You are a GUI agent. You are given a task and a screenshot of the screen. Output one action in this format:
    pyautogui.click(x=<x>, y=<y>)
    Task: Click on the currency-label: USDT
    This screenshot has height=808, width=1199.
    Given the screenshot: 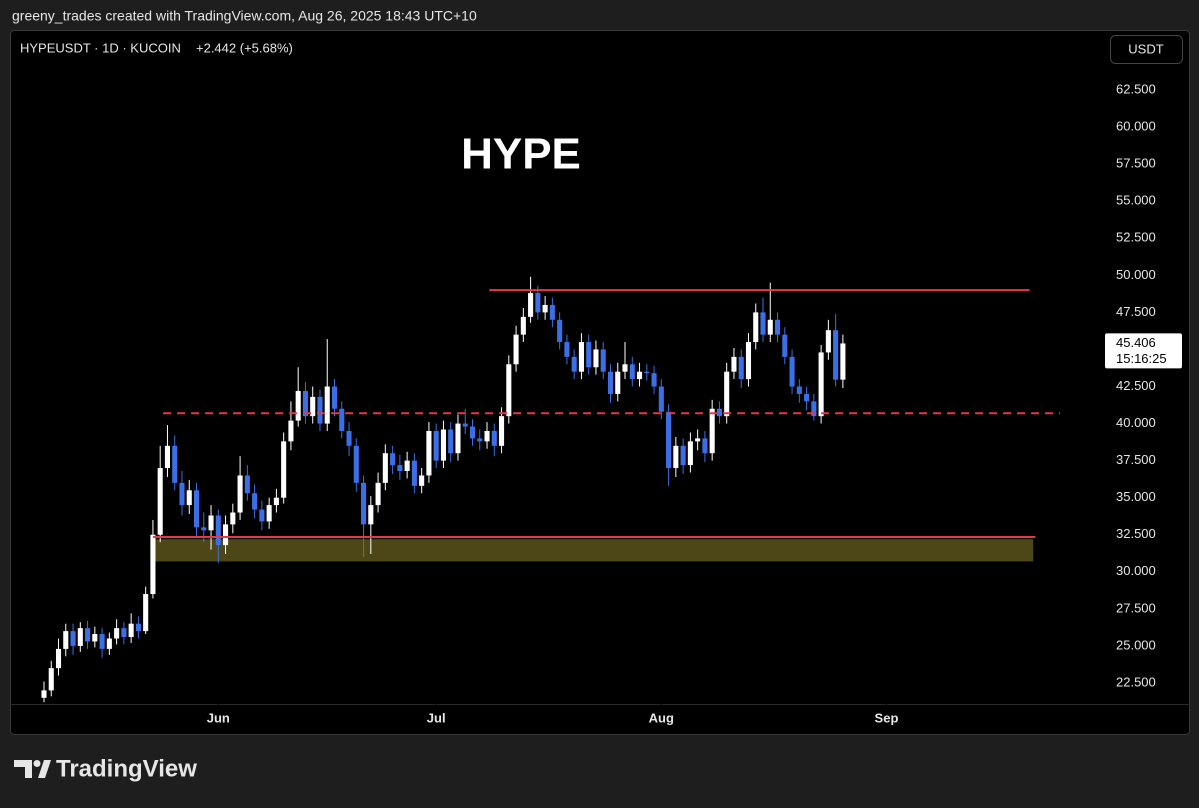 What is the action you would take?
    pyautogui.click(x=1145, y=48)
    